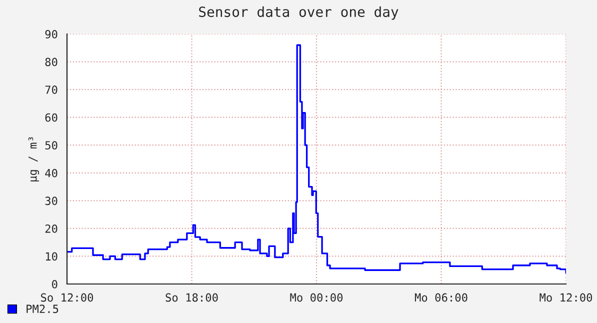 This screenshot has height=323, width=597. Describe the element at coordinates (55, 284) in the screenshot. I see `y-tick-label: 0` at that location.